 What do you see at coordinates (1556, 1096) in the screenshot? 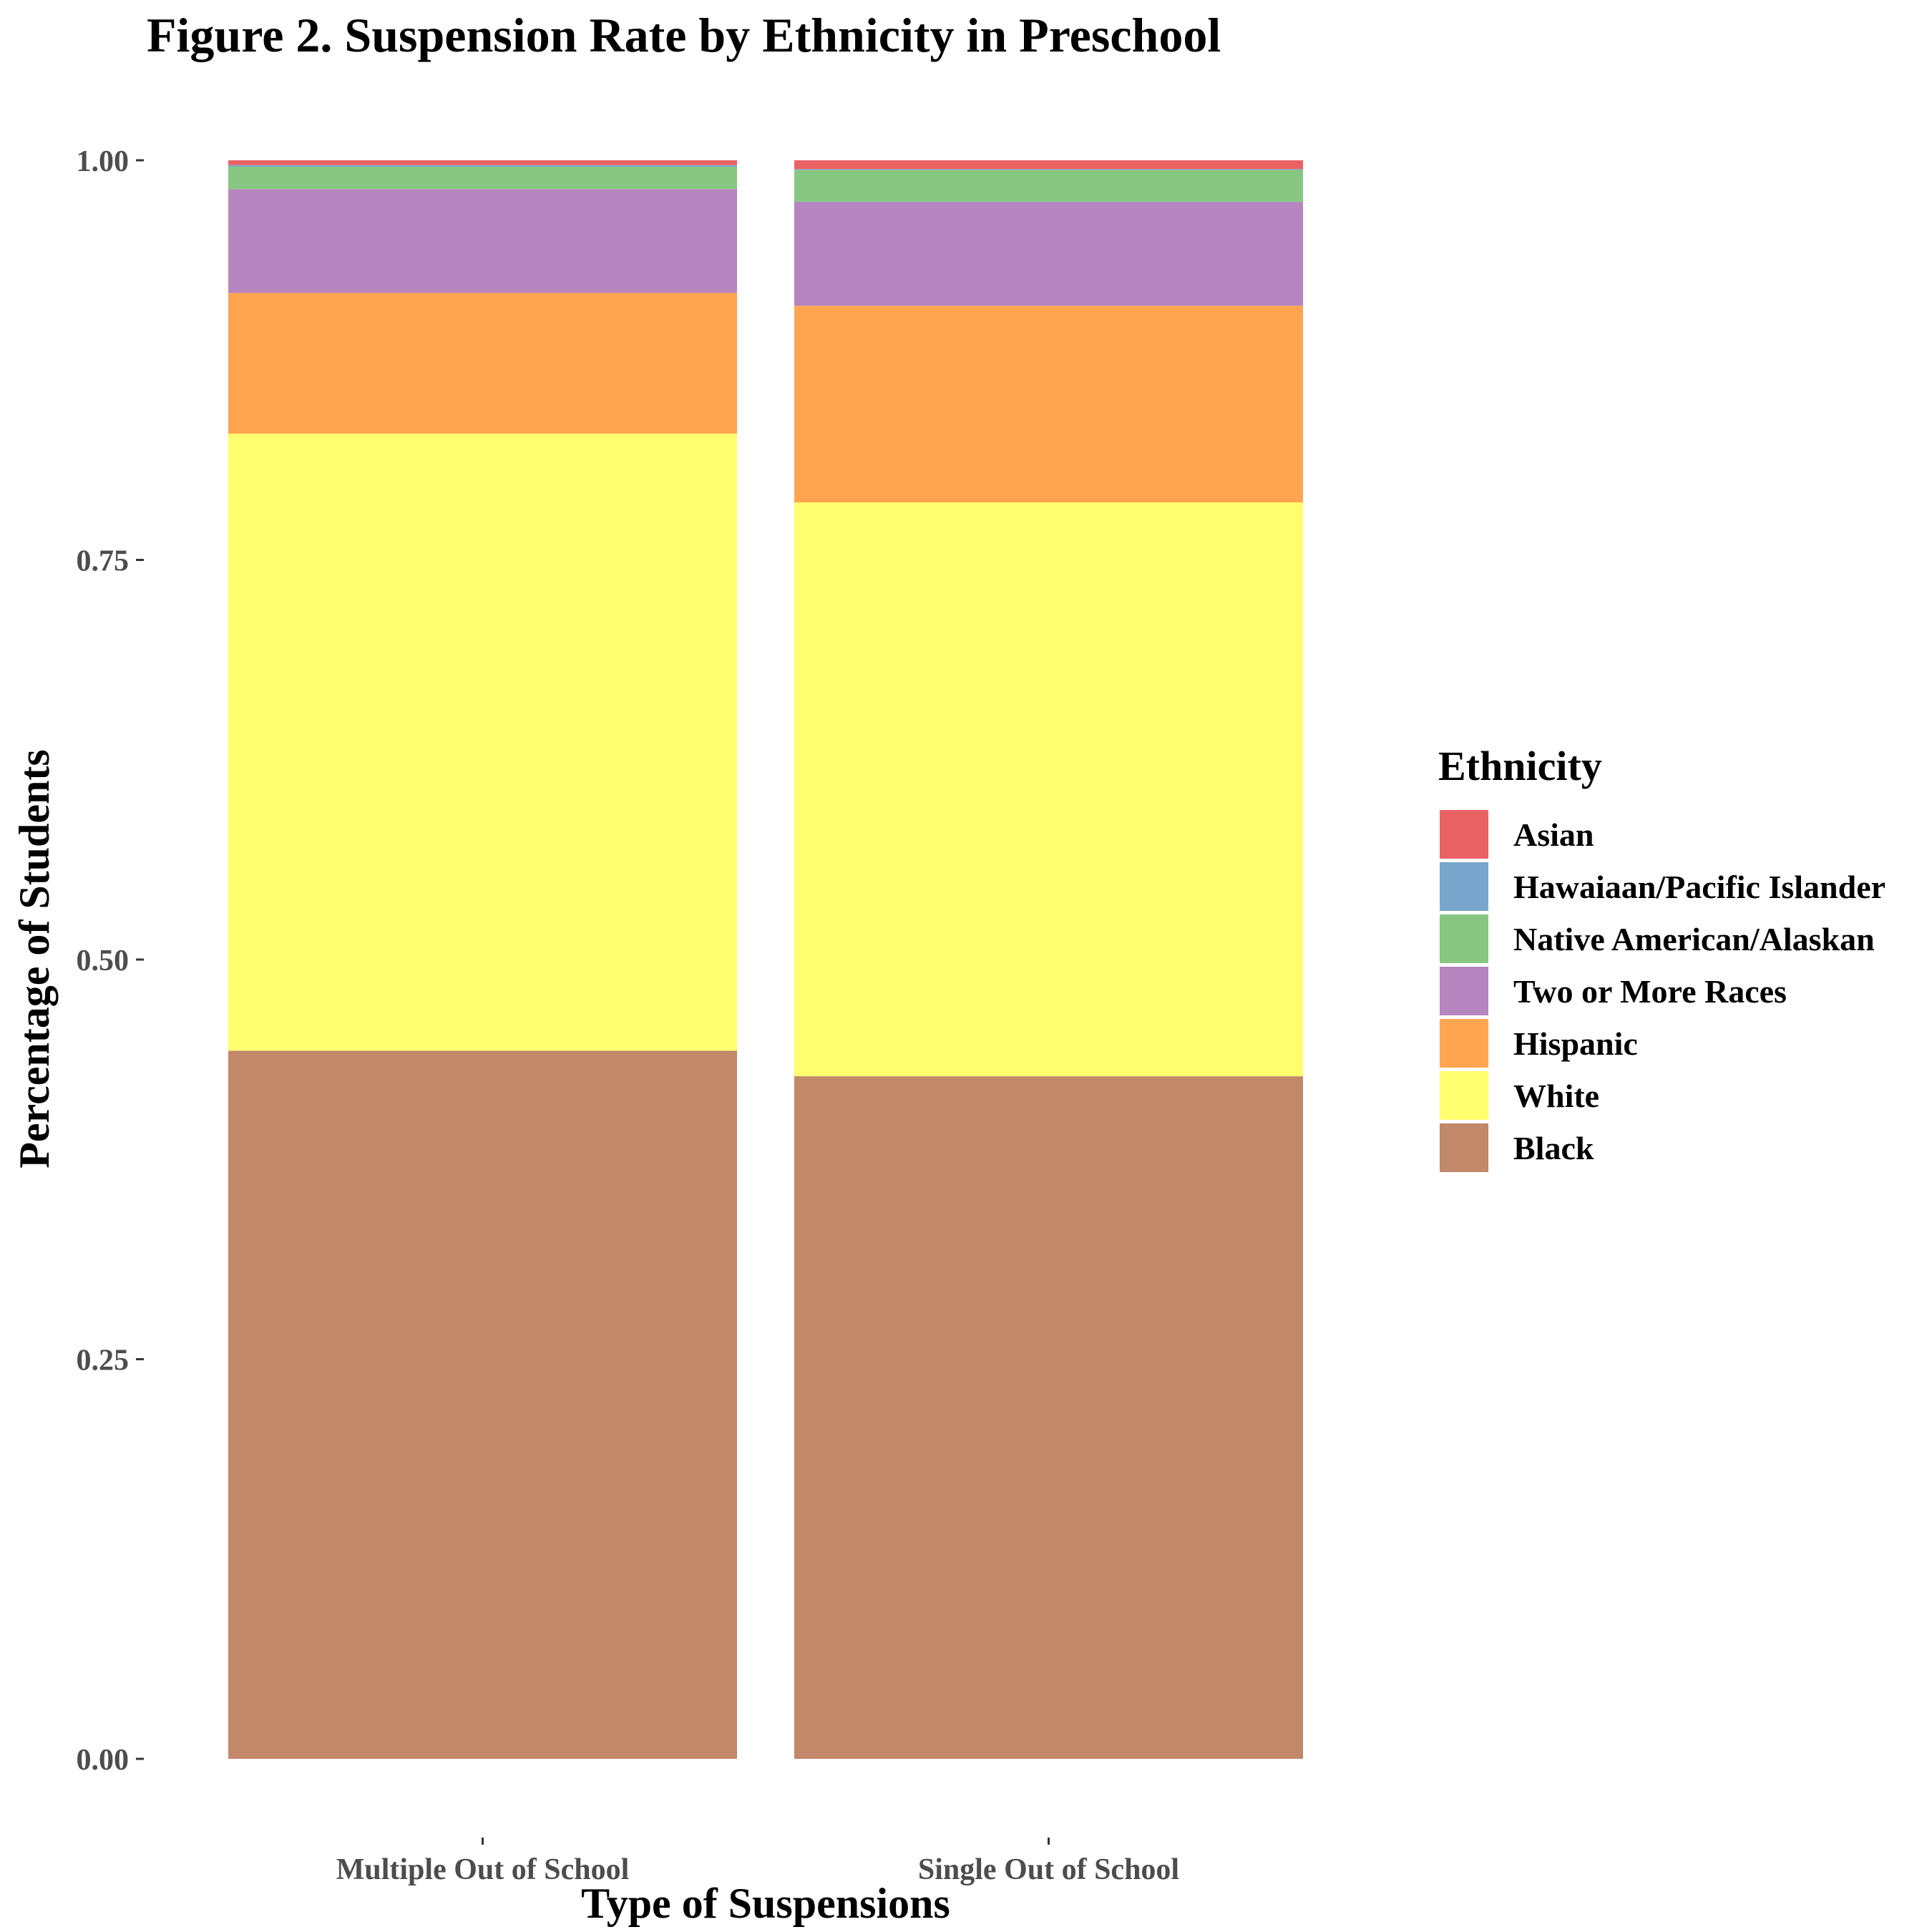
I see `legend-label-5: White` at bounding box center [1556, 1096].